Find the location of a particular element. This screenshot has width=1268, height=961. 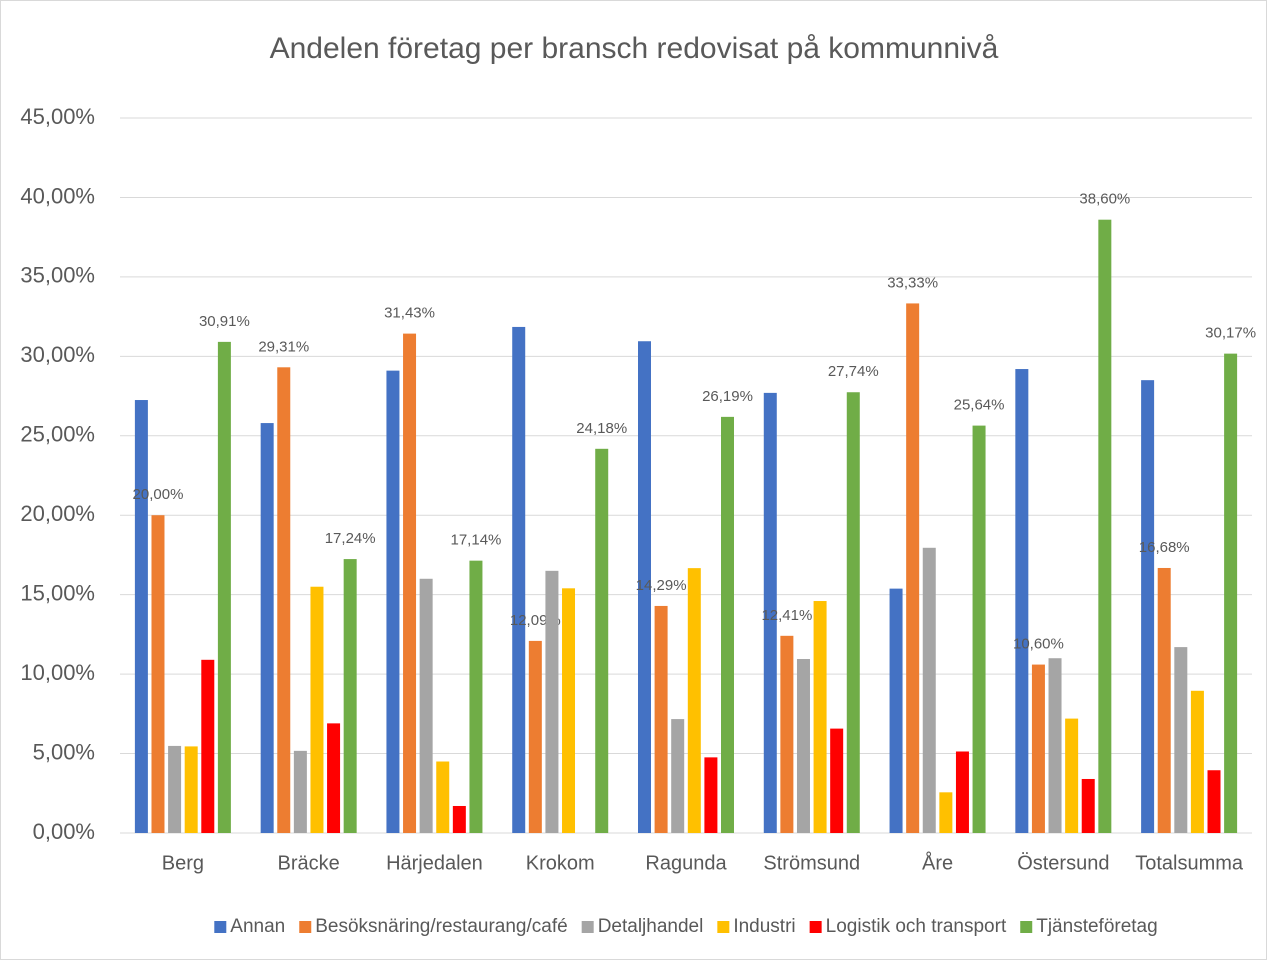

x-tick-label: Åre is located at coordinates (937, 862).